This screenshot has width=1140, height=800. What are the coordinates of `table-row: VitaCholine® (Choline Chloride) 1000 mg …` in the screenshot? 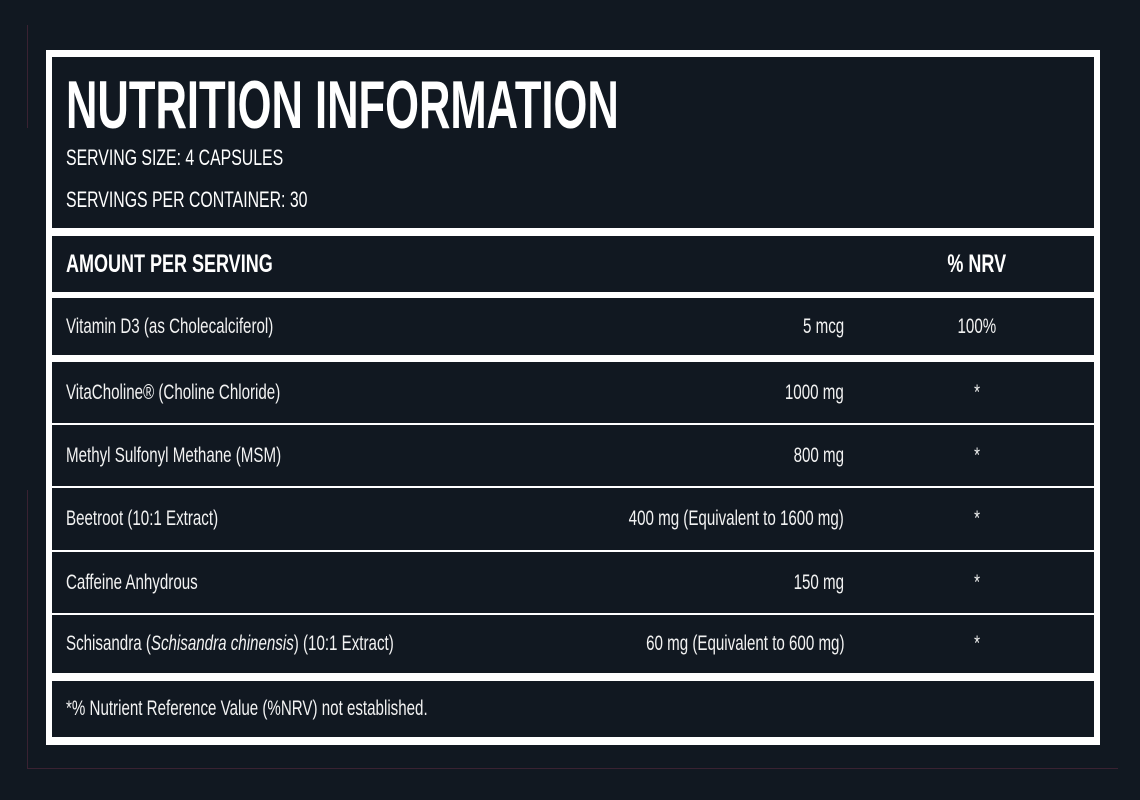 It's located at (573, 392).